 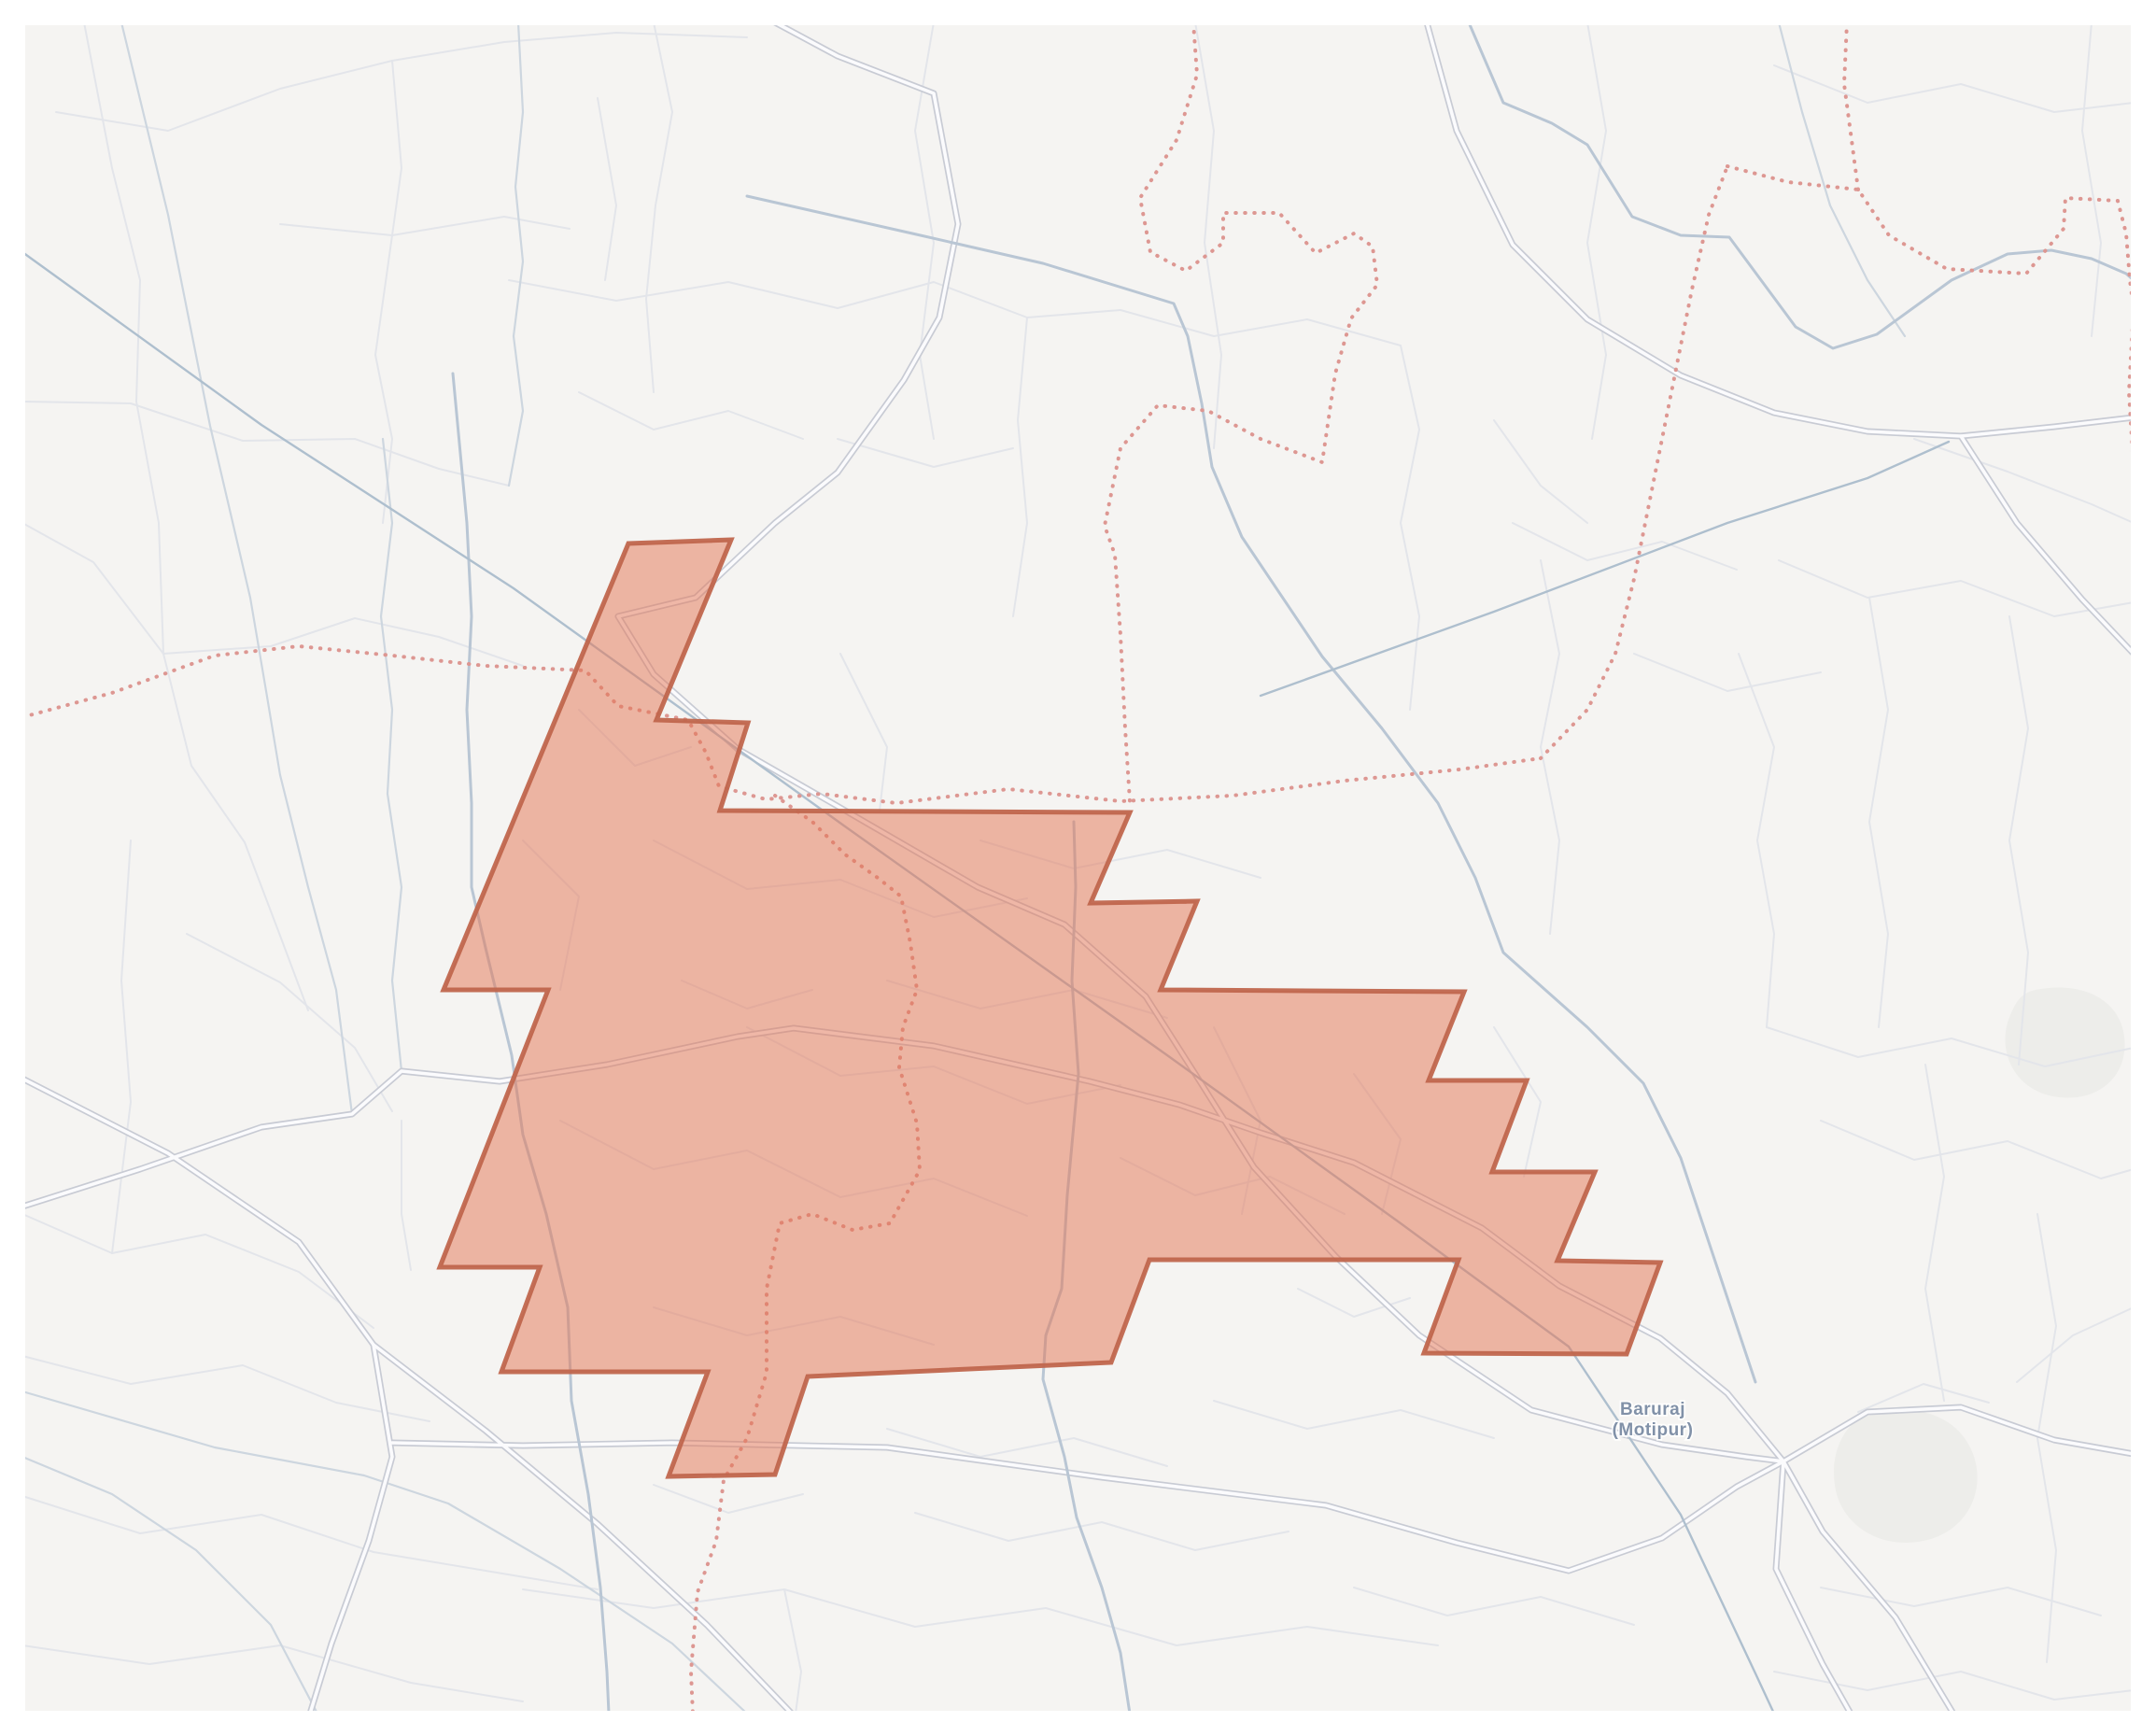 I want to click on landuse-layer, so click(x=1979, y=1265).